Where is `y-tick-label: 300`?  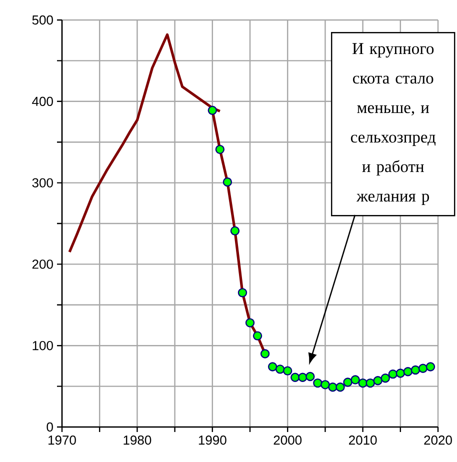 y-tick-label: 300 is located at coordinates (42, 183).